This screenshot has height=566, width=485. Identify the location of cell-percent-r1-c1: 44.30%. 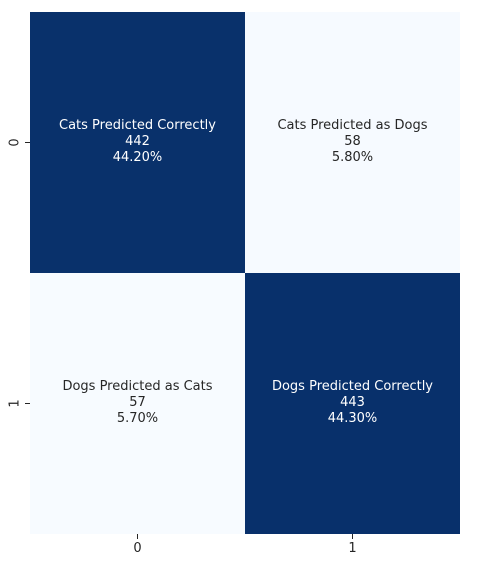
(353, 418).